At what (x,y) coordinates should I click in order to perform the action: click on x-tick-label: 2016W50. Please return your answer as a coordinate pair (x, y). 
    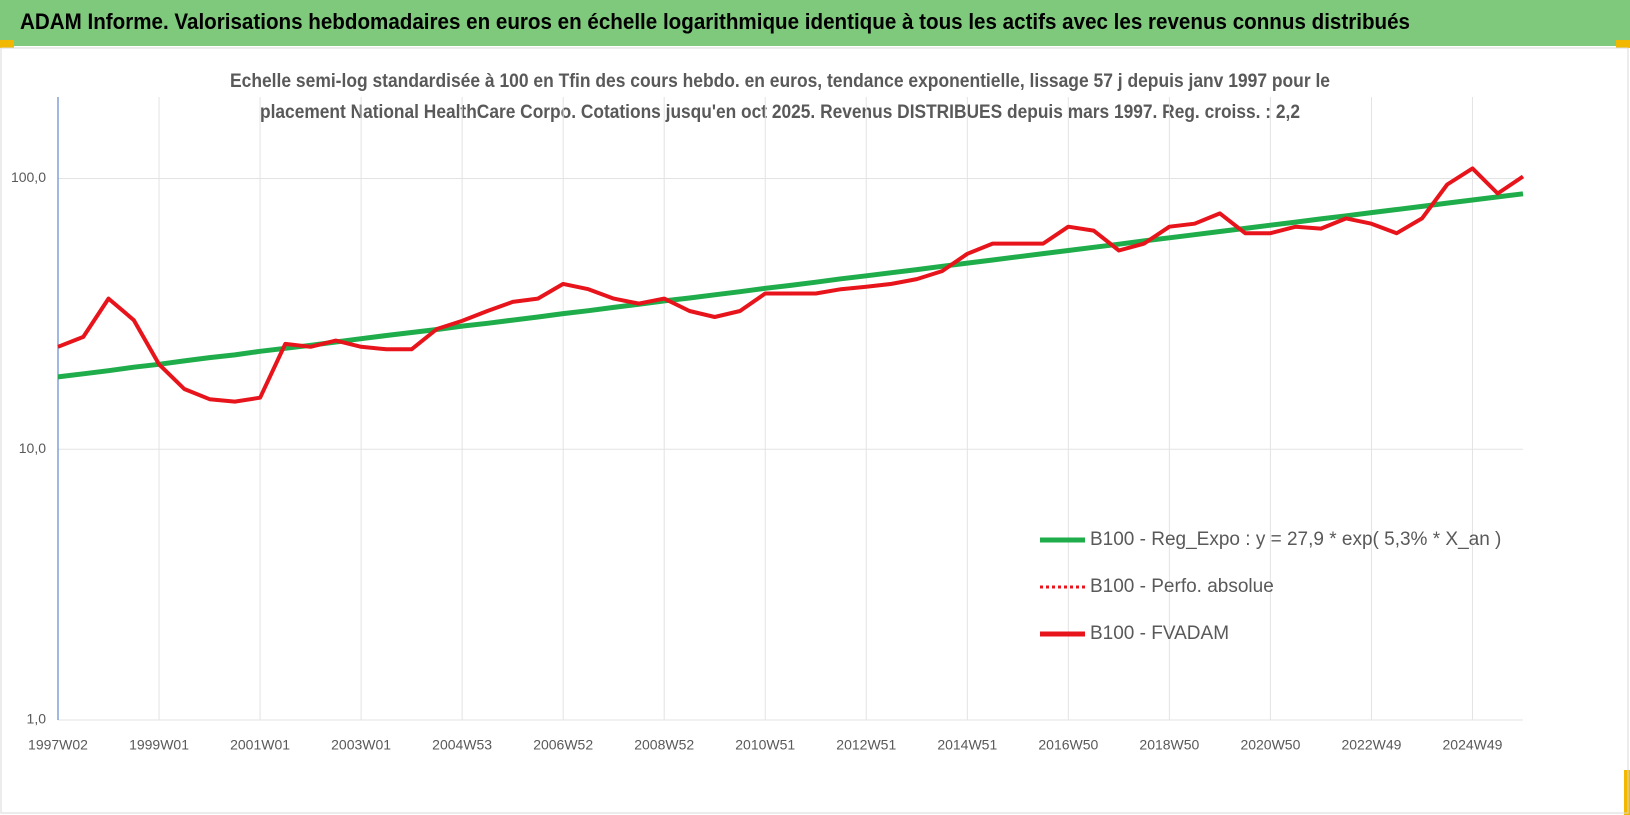
    Looking at the image, I should click on (1068, 745).